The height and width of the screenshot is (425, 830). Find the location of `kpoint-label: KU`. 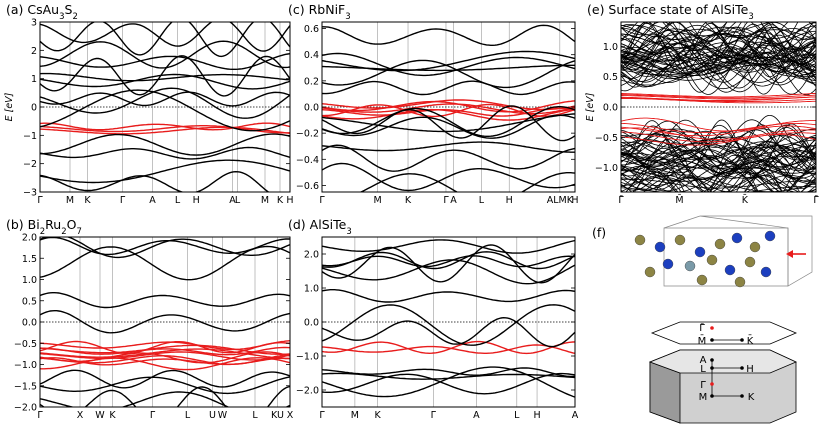

kpoint-label: KU is located at coordinates (277, 415).